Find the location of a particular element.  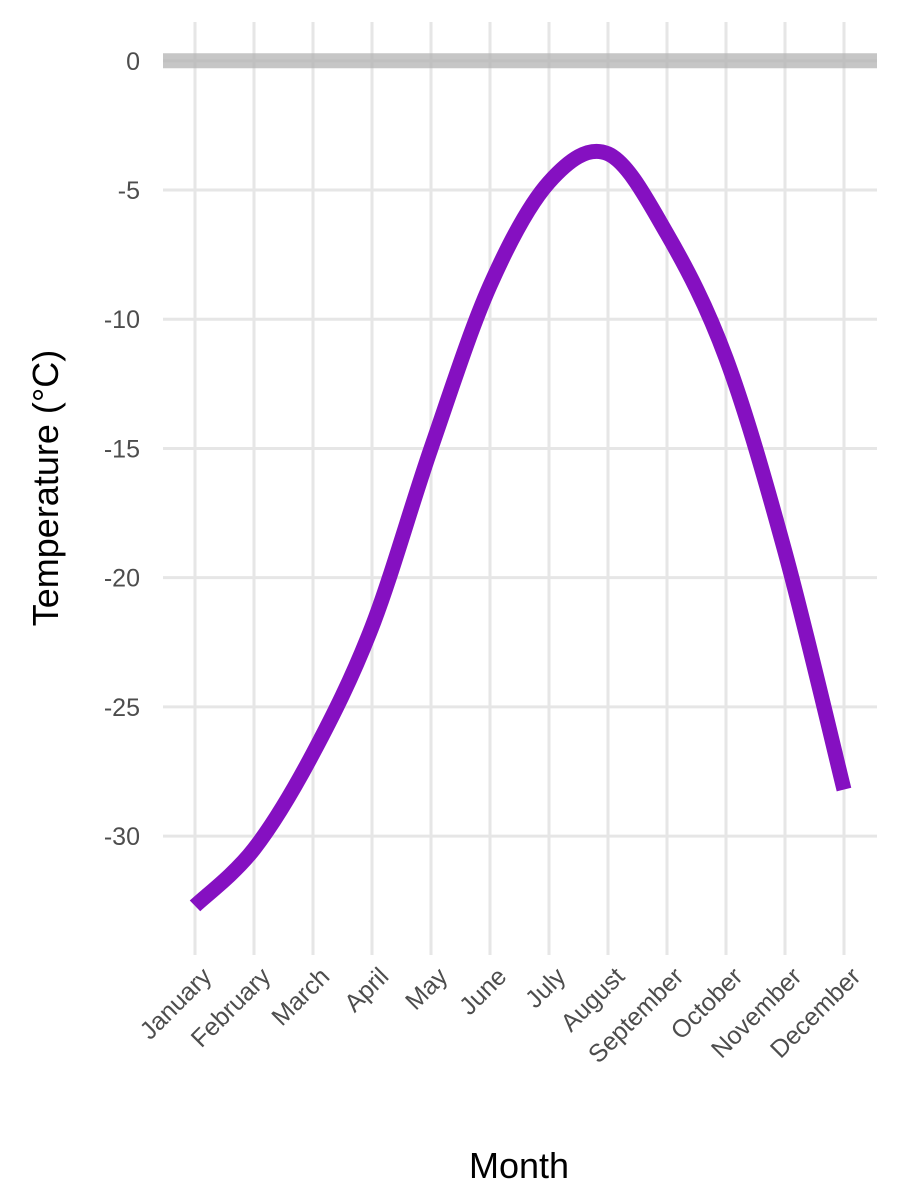

y-tick-label: -15 is located at coordinates (122, 449).